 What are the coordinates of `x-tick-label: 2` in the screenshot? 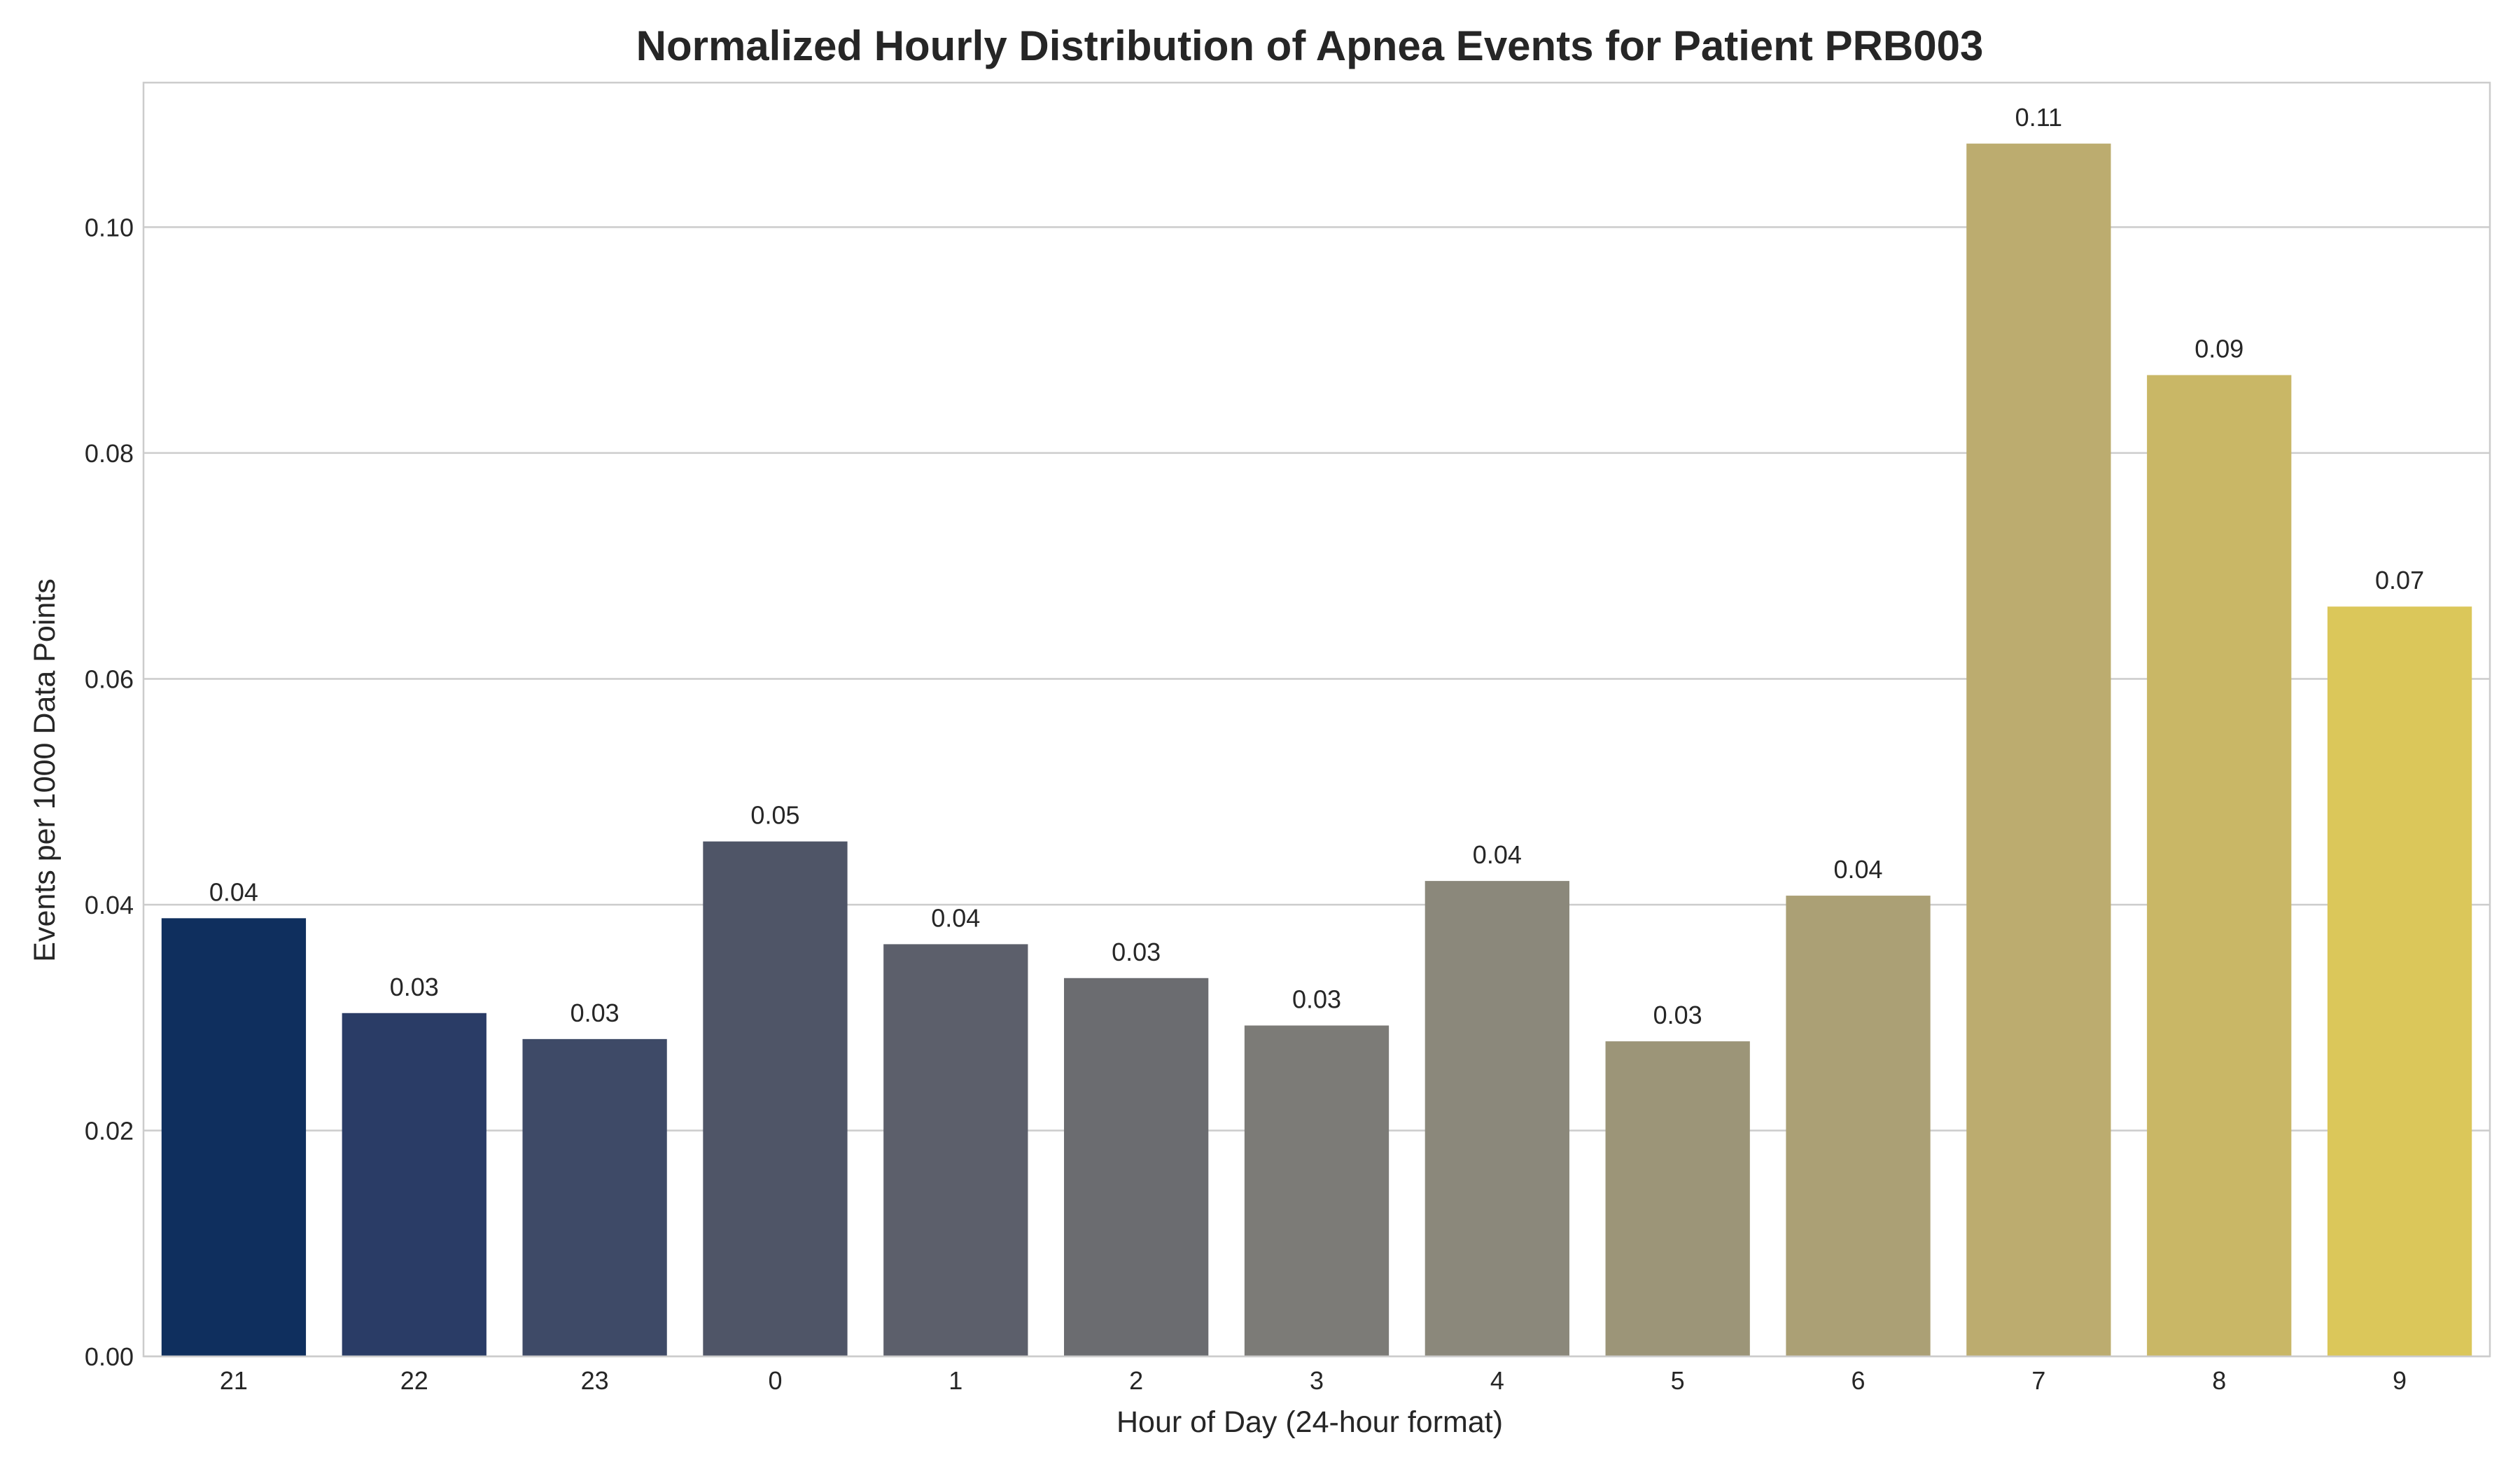 It's located at (1136, 1380).